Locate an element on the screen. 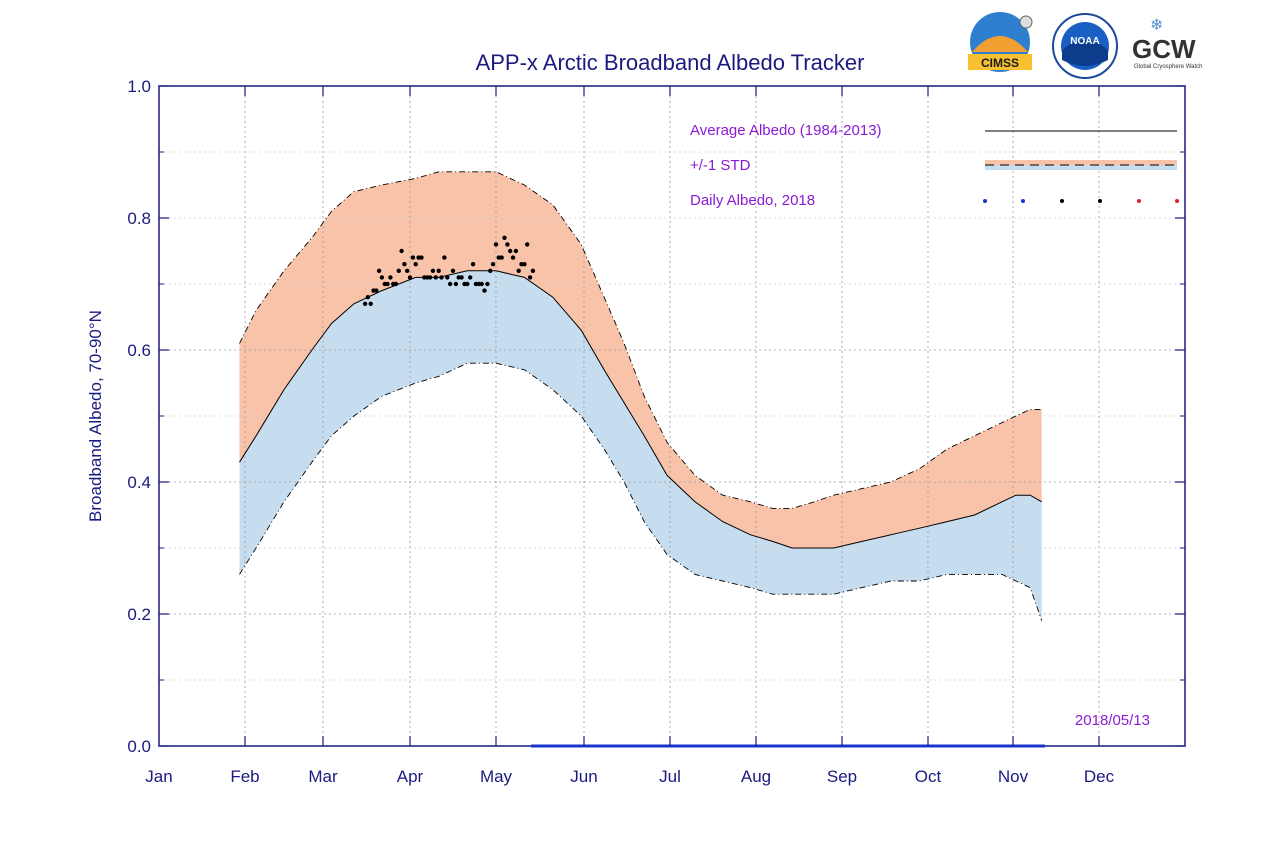  x-tick-label: Jan is located at coordinates (158, 776).